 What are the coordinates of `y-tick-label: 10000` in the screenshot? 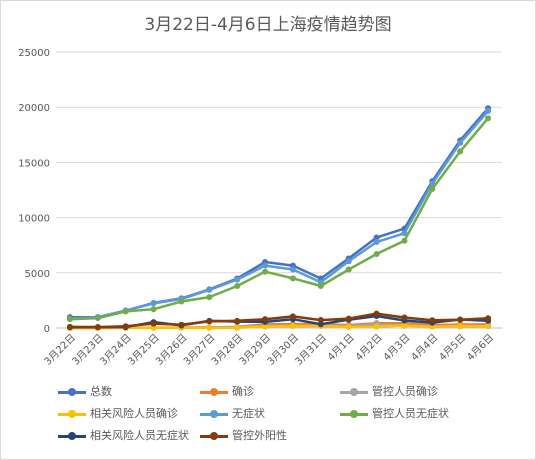 It's located at (34, 219).